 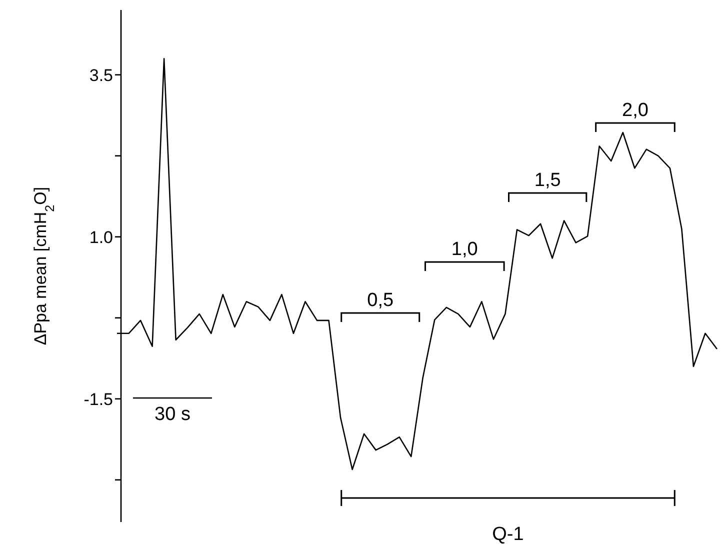 What do you see at coordinates (464, 249) in the screenshot?
I see `annotation: 1,0` at bounding box center [464, 249].